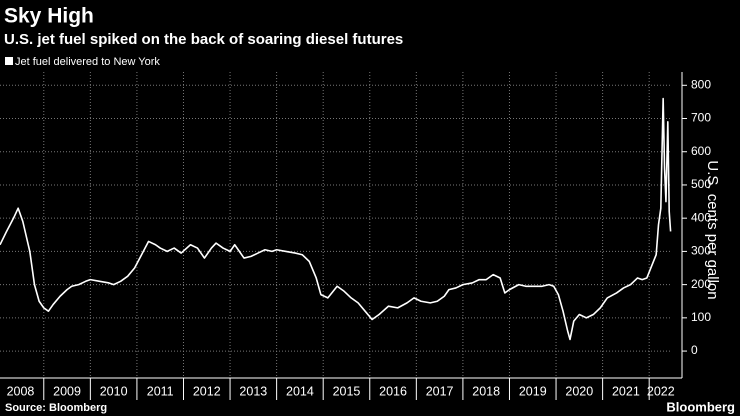  Describe the element at coordinates (440, 391) in the screenshot. I see `x-tick-label: 2017` at that location.